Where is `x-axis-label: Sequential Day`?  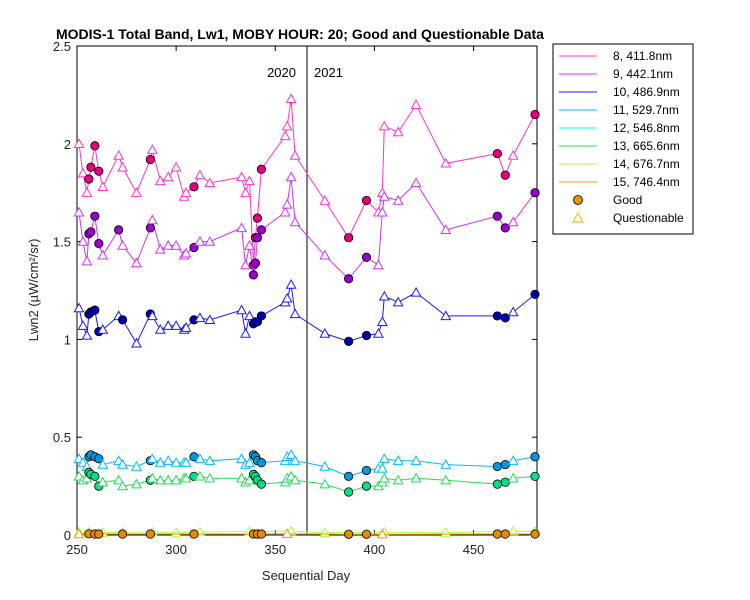
x-axis-label: Sequential Day is located at coordinates (306, 575).